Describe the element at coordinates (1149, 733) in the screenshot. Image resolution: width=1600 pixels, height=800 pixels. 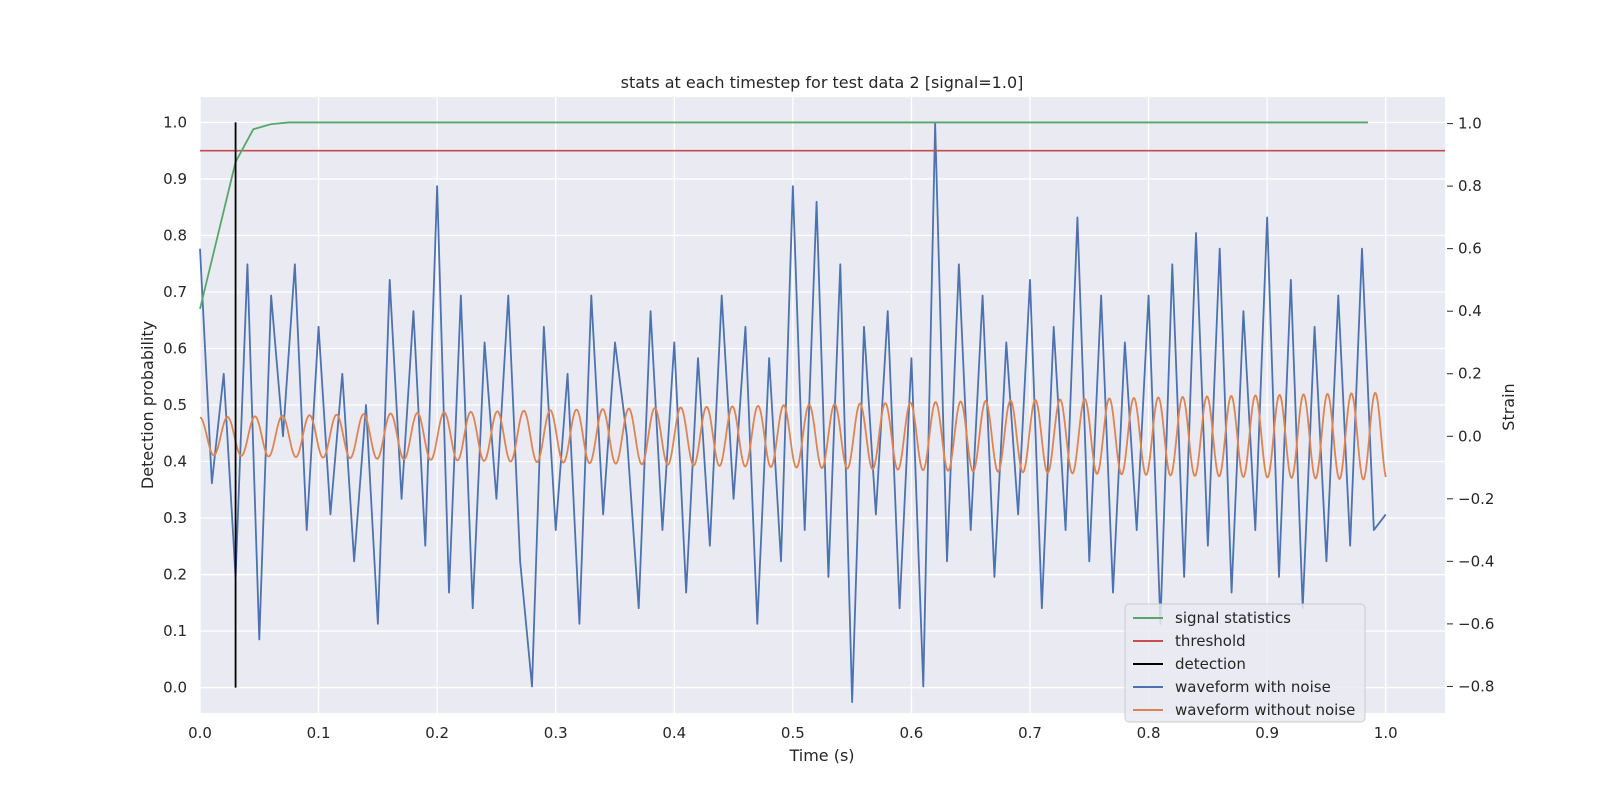
I see `x-tick-label: 0.8` at that location.